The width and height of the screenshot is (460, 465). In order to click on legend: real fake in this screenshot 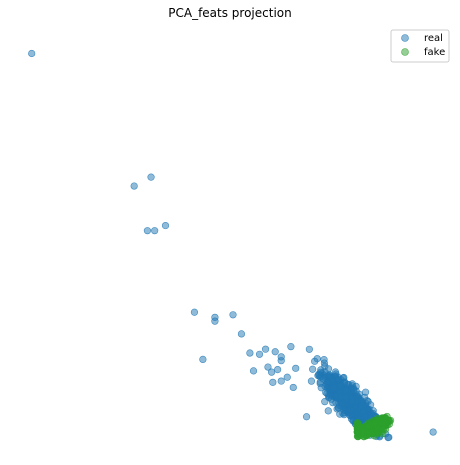, I will do `click(420, 46)`.